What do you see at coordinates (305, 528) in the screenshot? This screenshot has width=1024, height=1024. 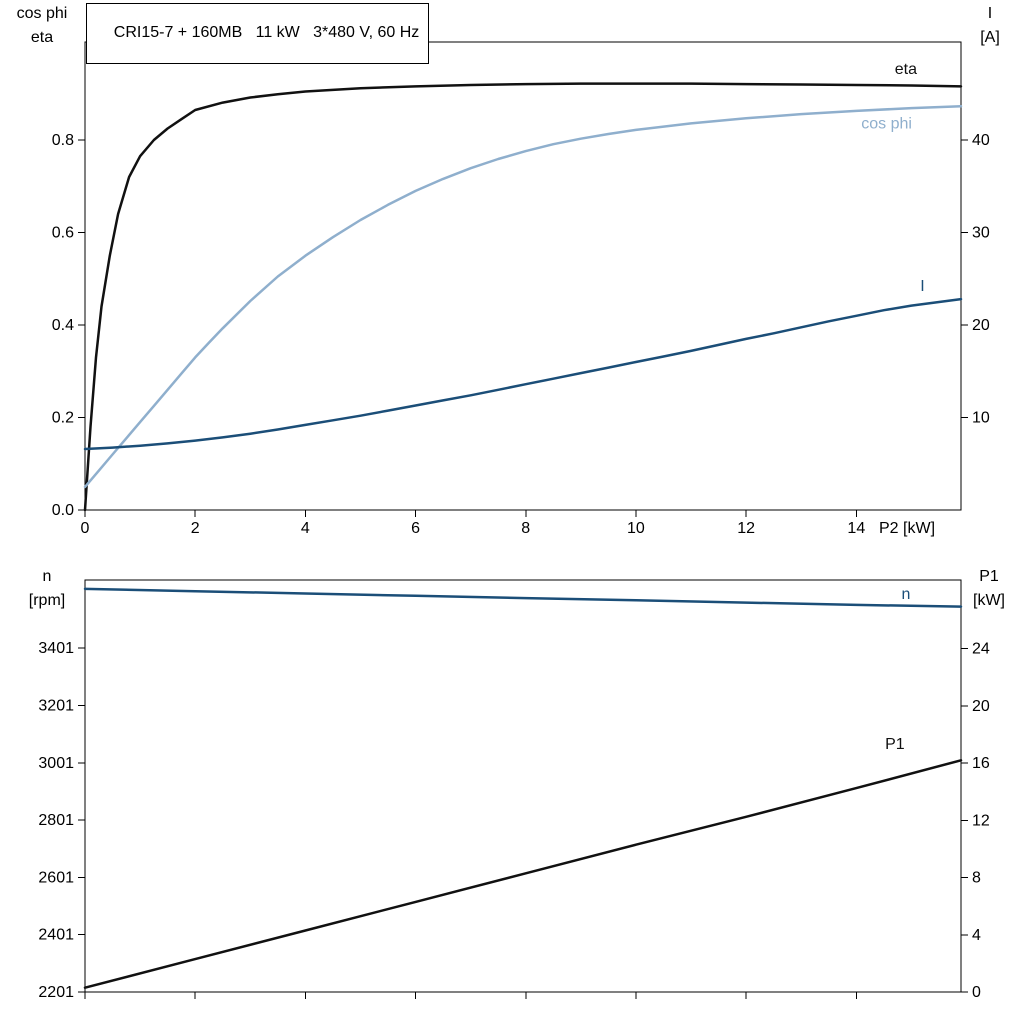 I see `x-tick-label: 4` at bounding box center [305, 528].